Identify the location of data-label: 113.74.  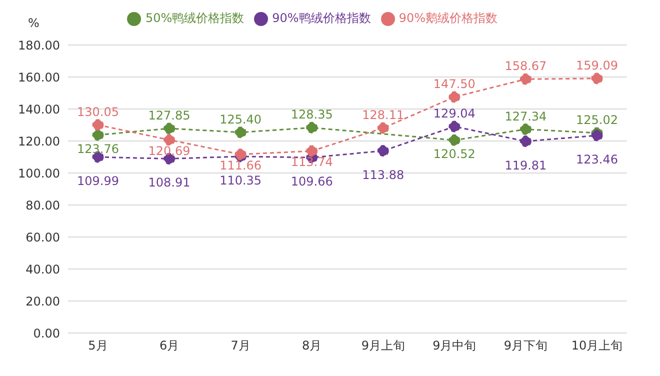
(311, 162).